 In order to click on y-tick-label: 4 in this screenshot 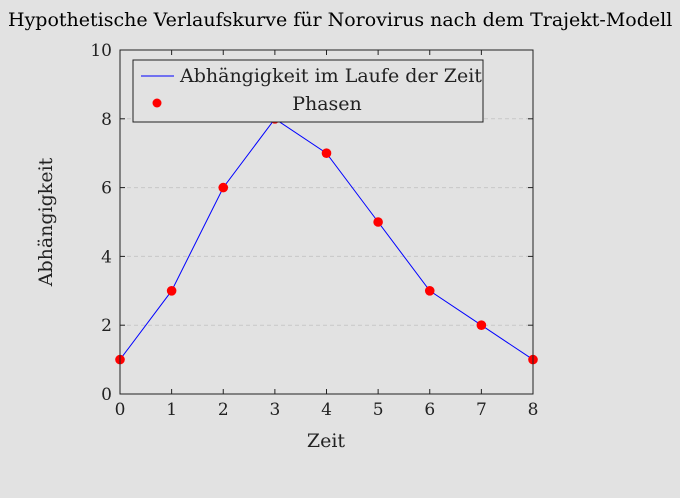, I will do `click(106, 257)`.